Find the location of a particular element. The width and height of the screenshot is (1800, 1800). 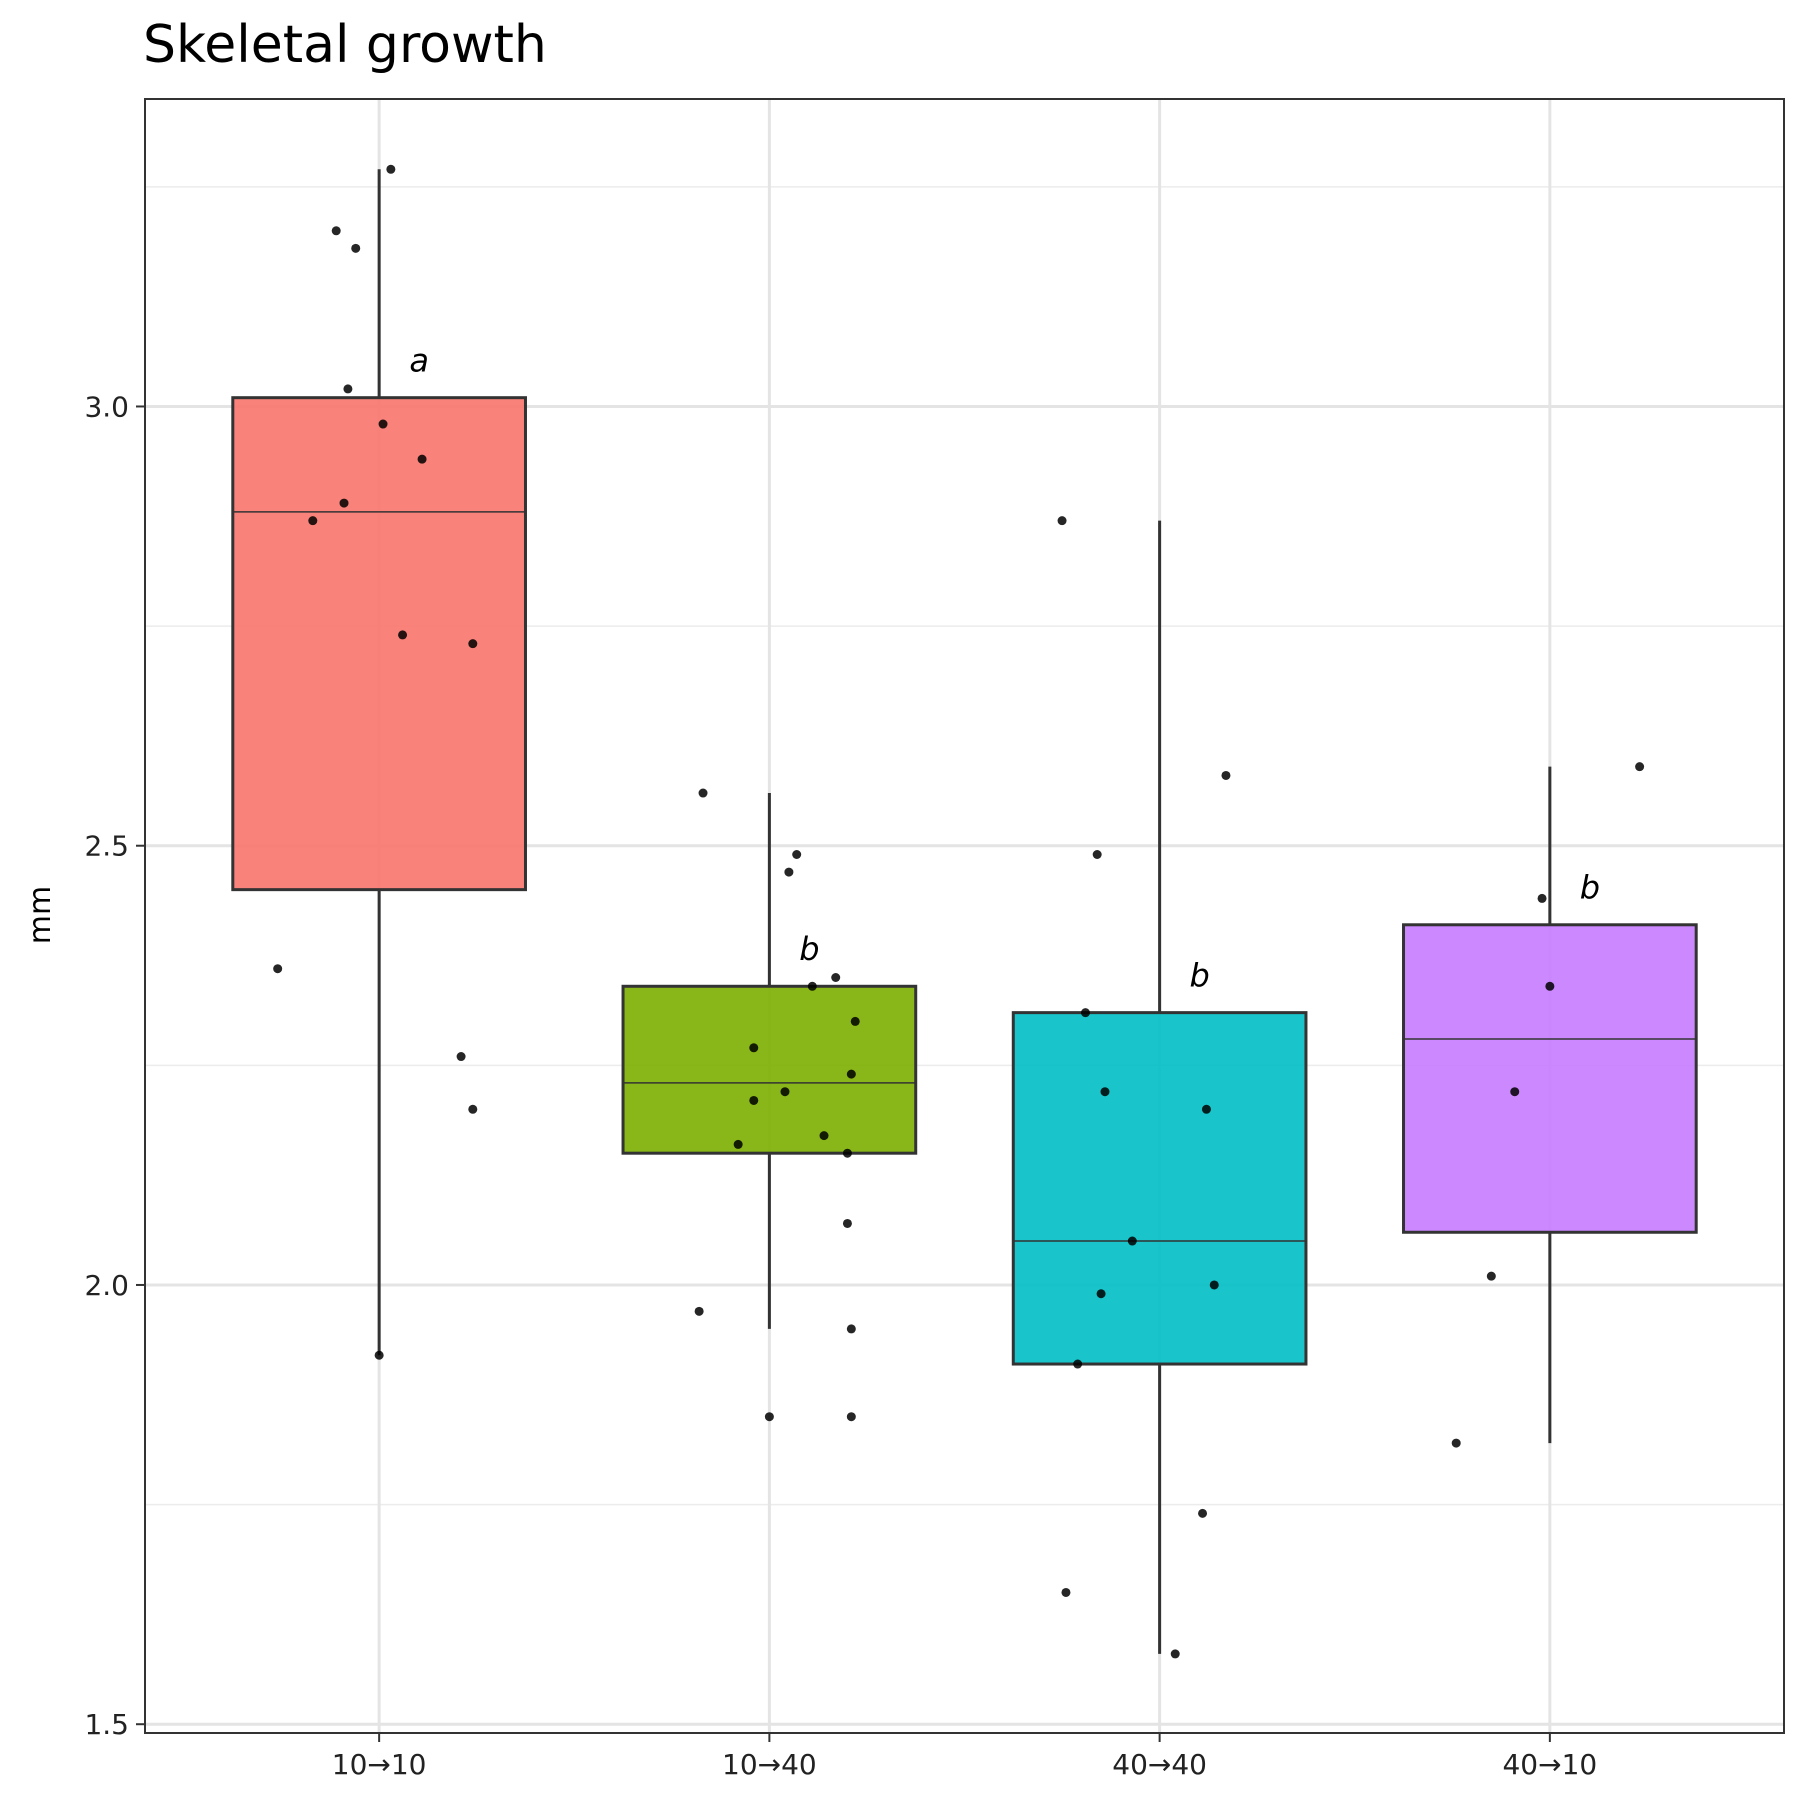

x-tick-label: 10→40 is located at coordinates (769, 1764).